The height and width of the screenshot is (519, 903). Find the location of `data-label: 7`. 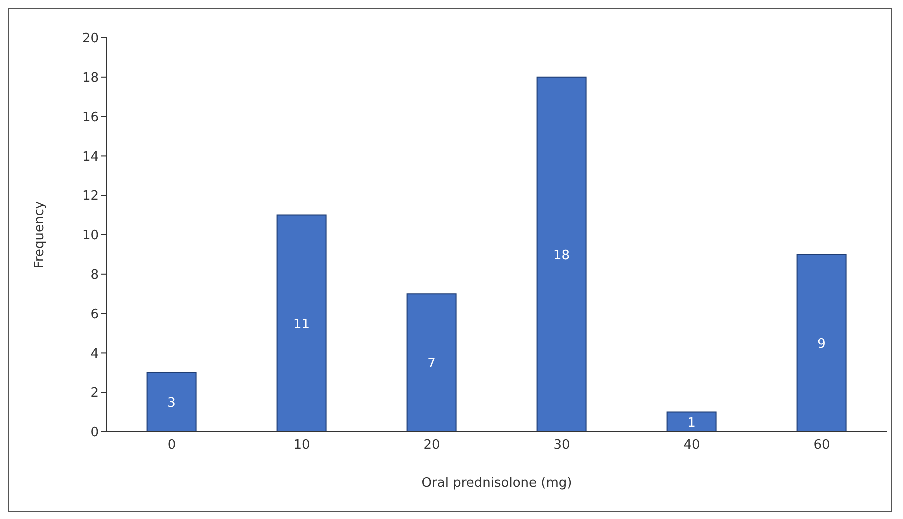

data-label: 7 is located at coordinates (432, 364).